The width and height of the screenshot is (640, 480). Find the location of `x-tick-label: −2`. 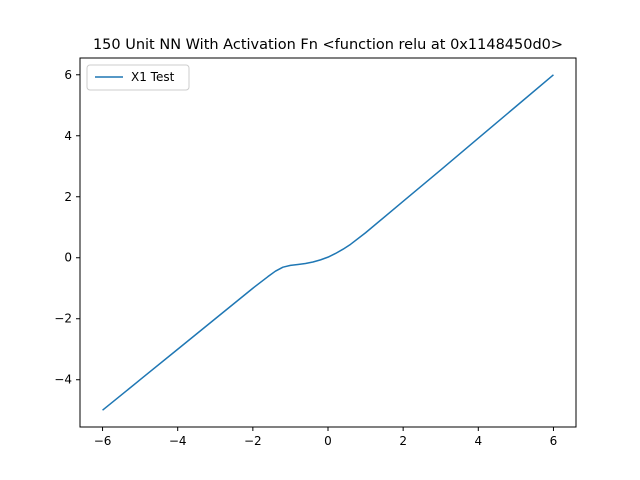

x-tick-label: −2 is located at coordinates (253, 441).